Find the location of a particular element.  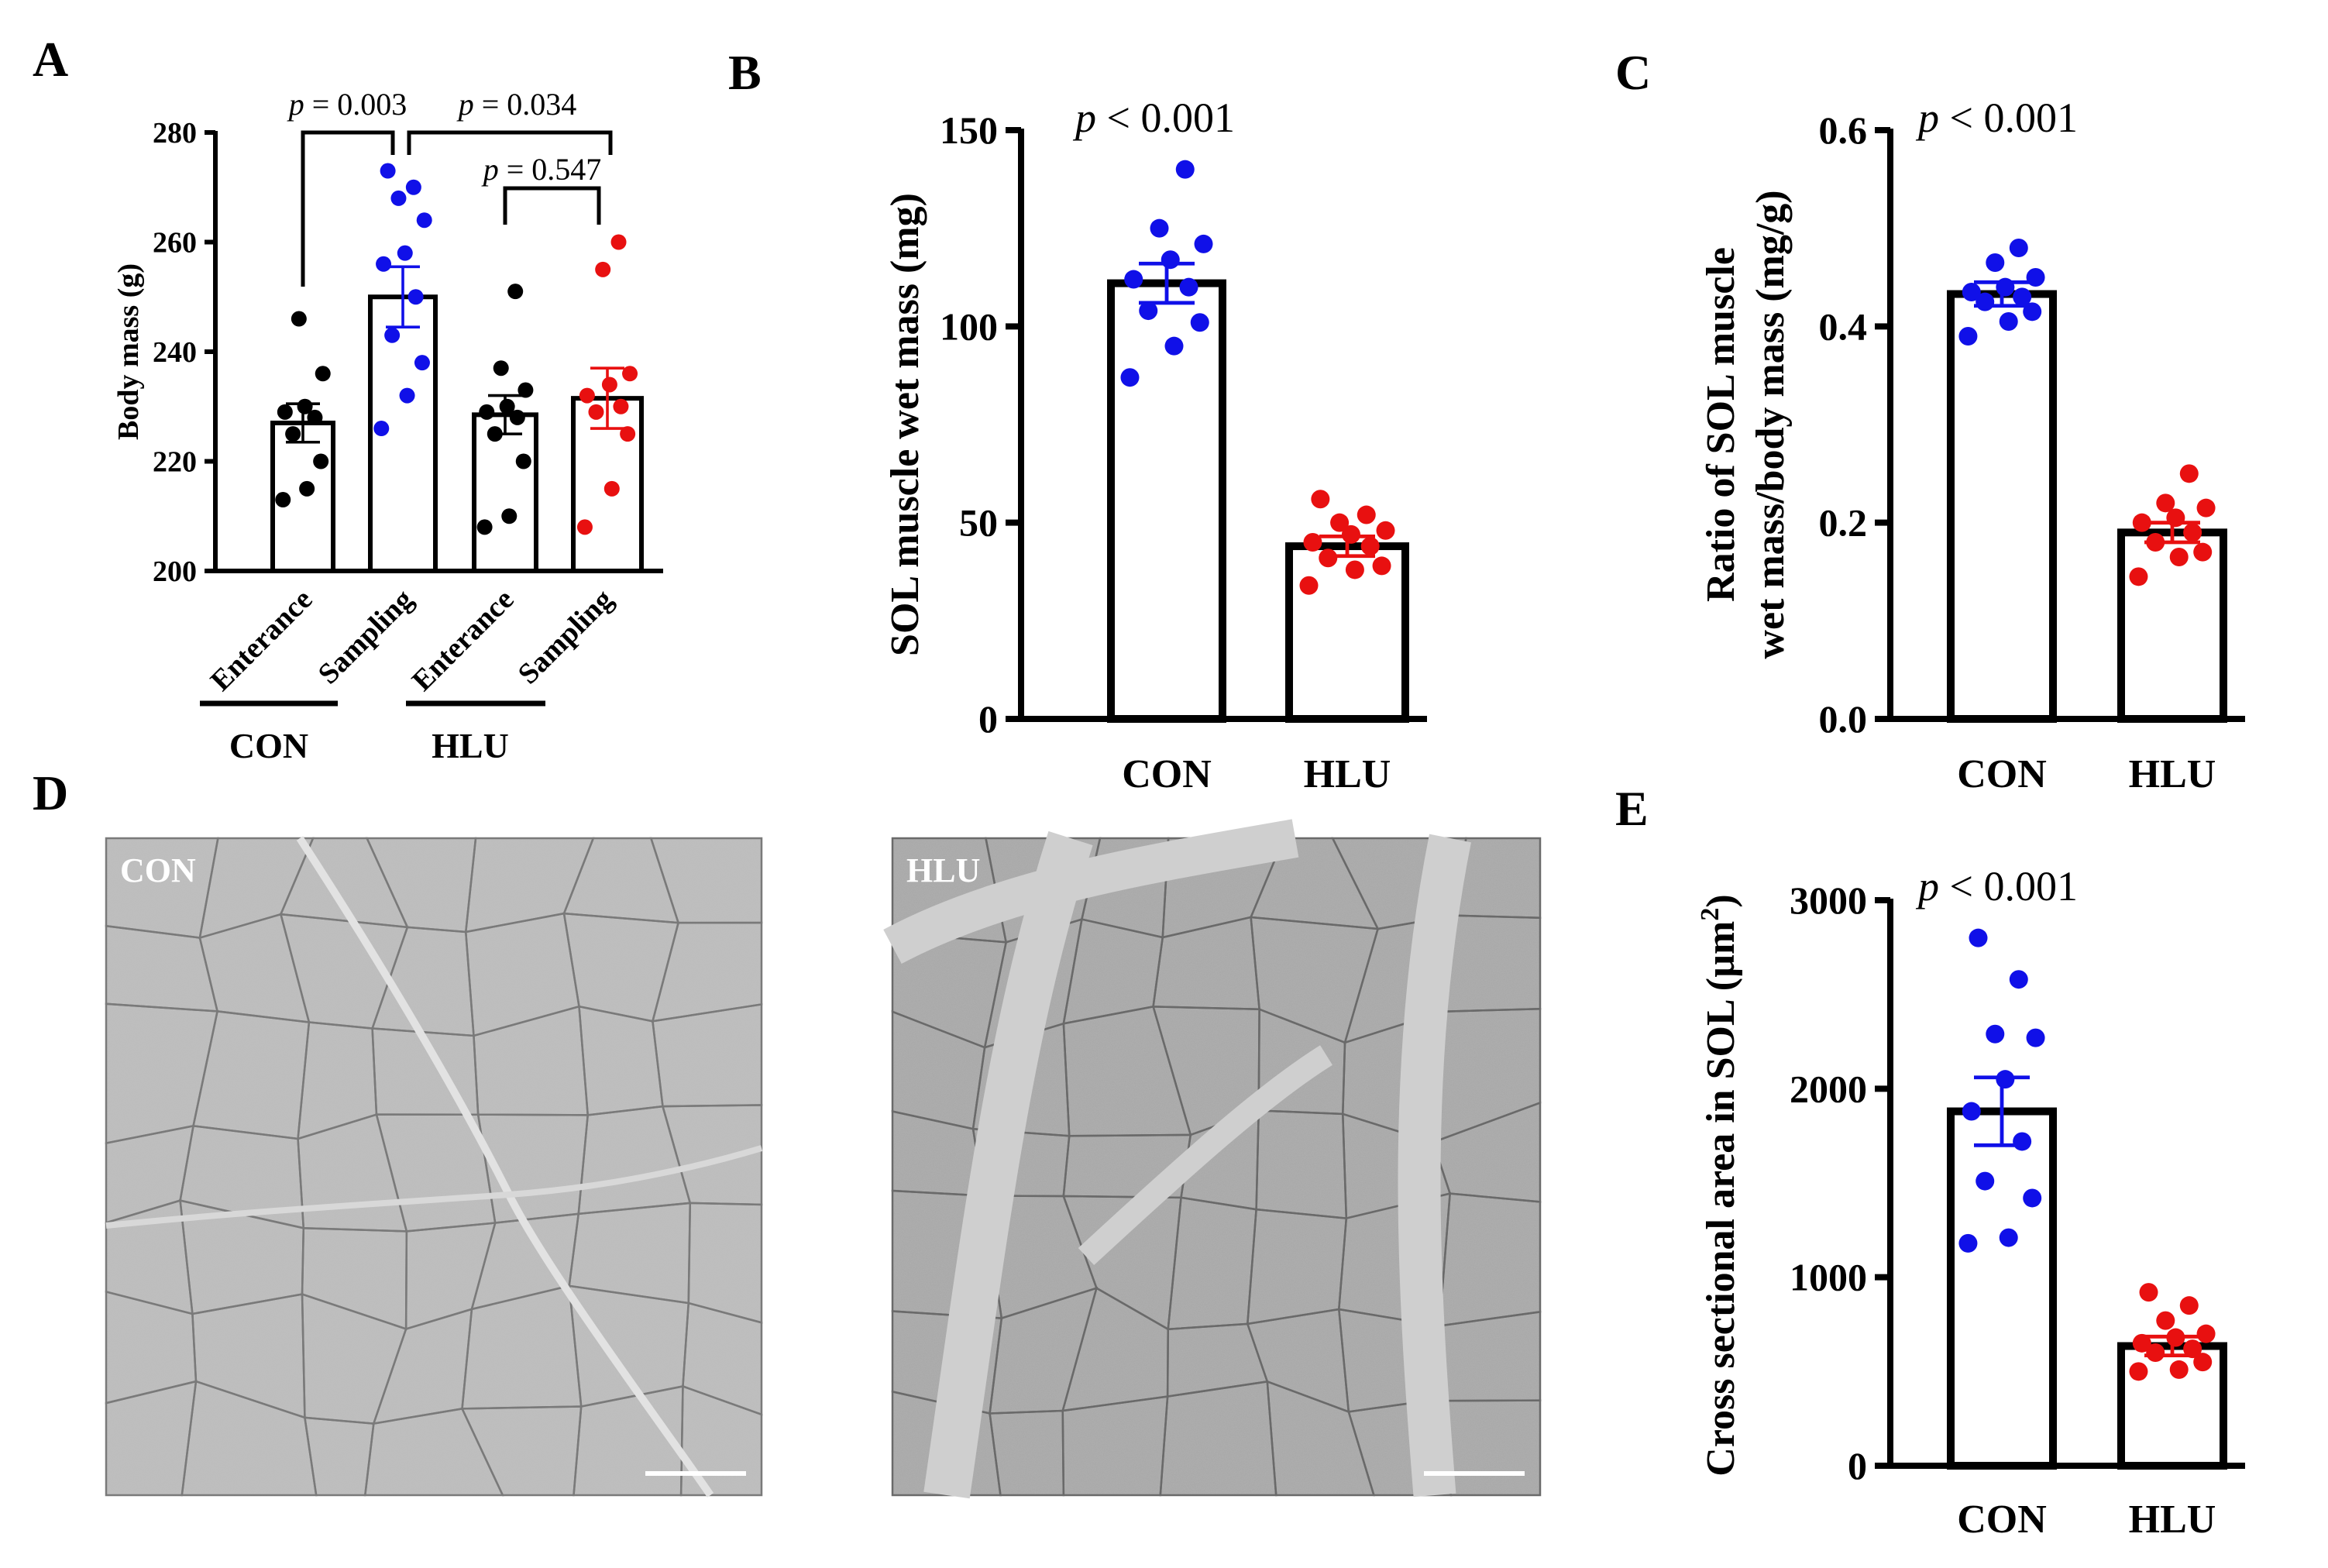

x-category-label-a: Enterance is located at coordinates (464, 640).